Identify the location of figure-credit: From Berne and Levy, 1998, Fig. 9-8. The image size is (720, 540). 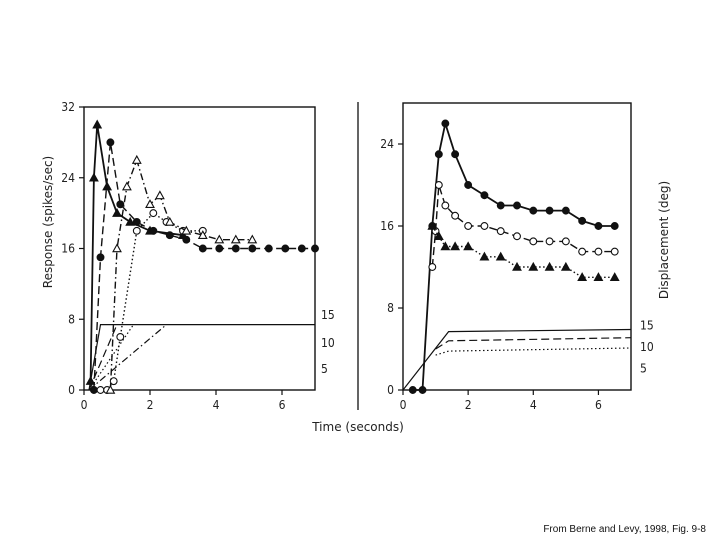
(624, 529).